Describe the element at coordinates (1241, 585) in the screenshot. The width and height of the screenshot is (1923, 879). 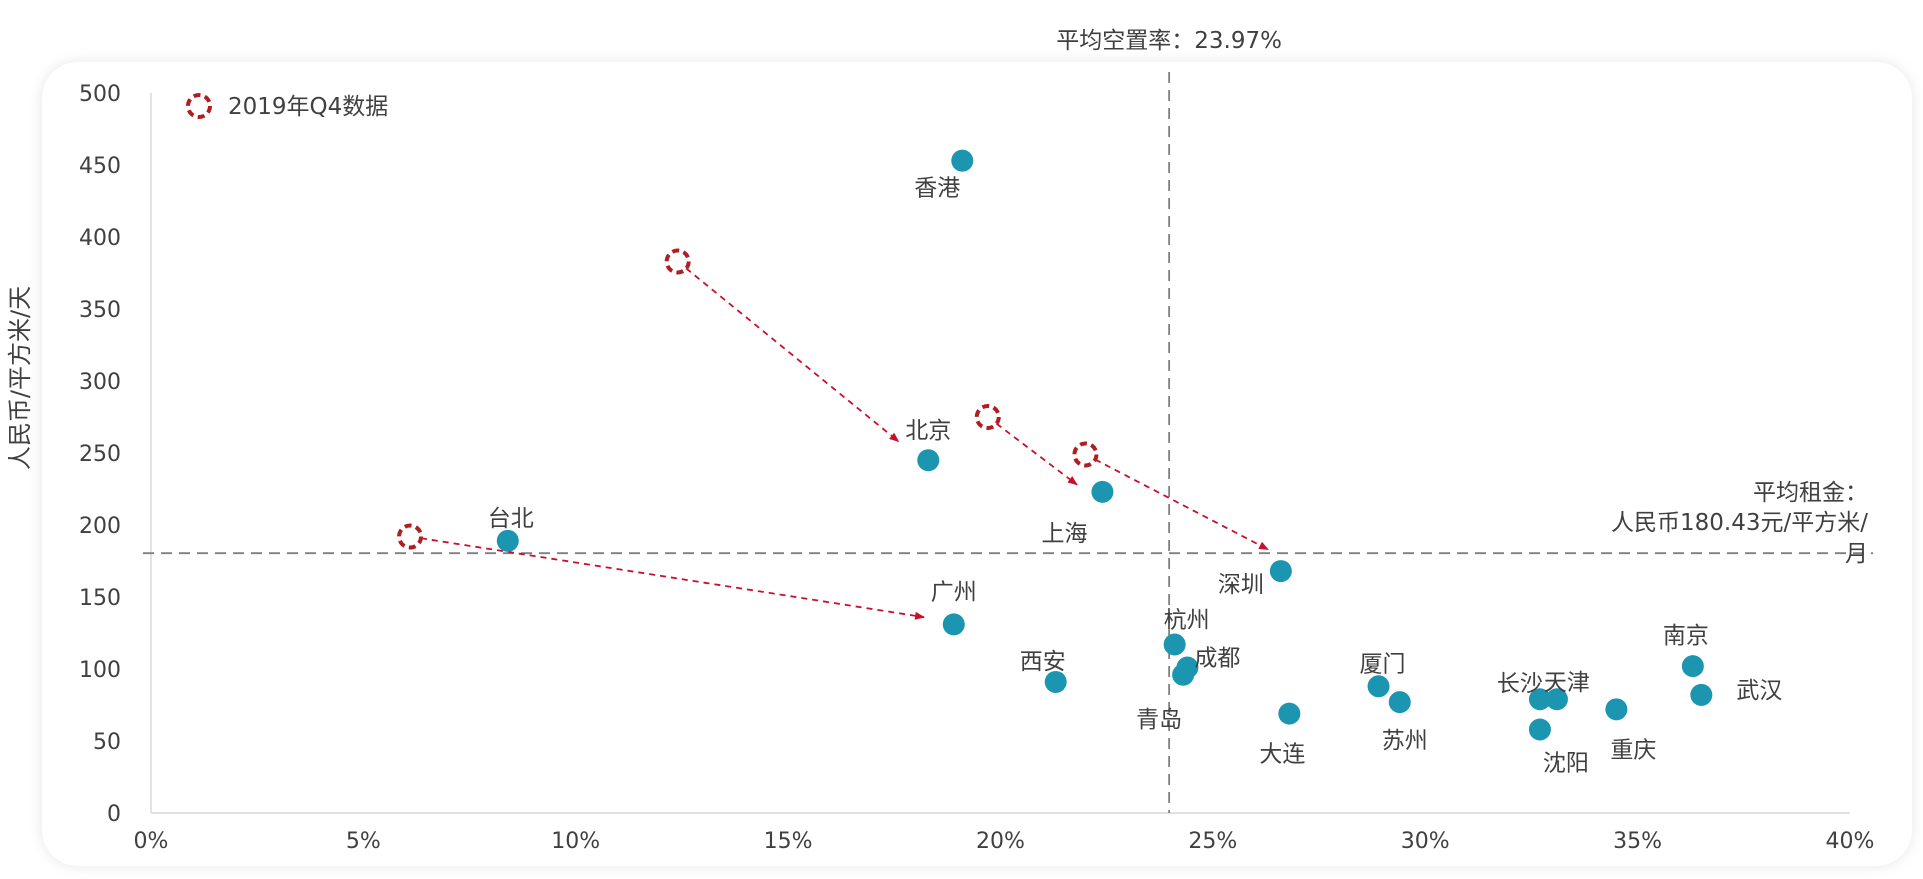
I see `city-label: 深圳` at that location.